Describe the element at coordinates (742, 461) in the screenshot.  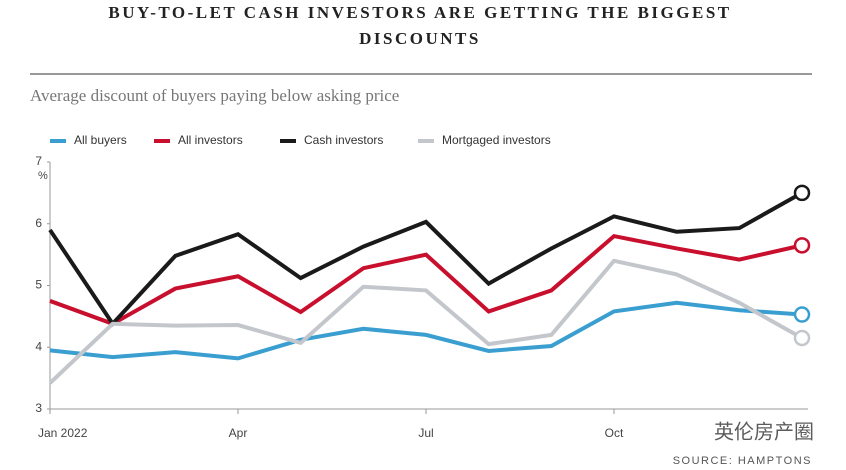
I see `source: SOURCE: HAMPTONS` at that location.